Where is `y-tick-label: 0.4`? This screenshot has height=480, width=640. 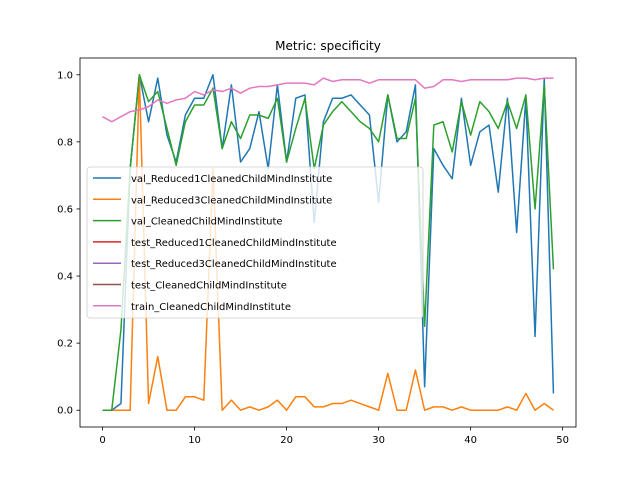
y-tick-label: 0.4 is located at coordinates (65, 277).